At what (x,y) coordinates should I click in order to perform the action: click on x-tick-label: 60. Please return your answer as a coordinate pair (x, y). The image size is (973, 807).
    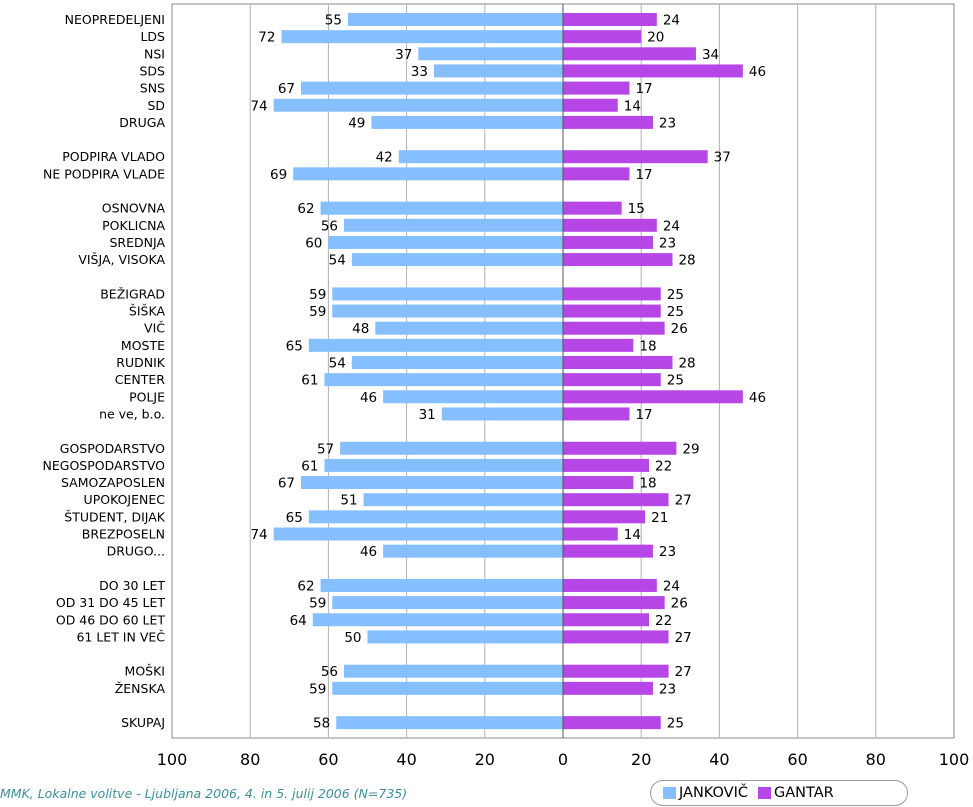
    Looking at the image, I should click on (328, 759).